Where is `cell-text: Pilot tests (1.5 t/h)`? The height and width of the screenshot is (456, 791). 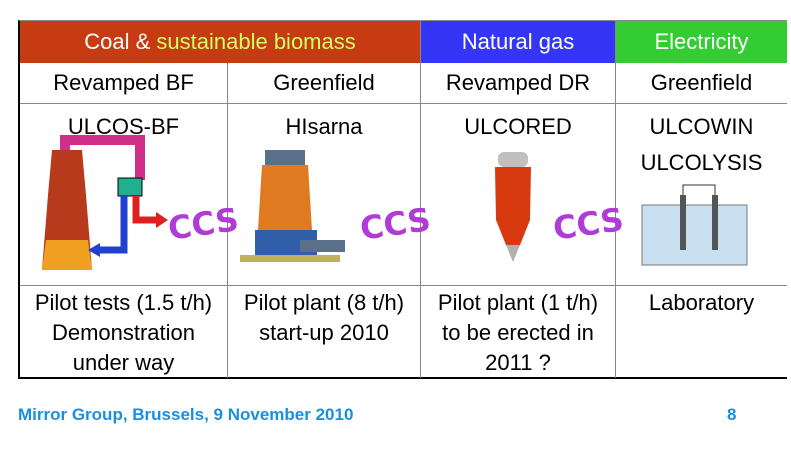 cell-text: Pilot tests (1.5 t/h) is located at coordinates (123, 302).